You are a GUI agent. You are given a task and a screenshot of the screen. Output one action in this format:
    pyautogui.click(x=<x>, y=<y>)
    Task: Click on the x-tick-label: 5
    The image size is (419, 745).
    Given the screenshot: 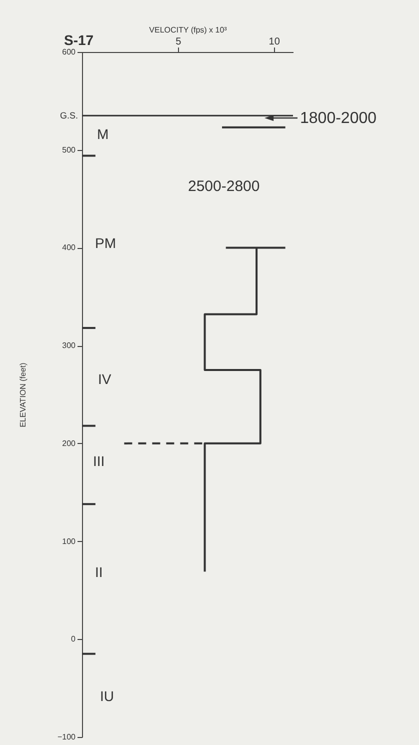 What is the action you would take?
    pyautogui.click(x=179, y=42)
    